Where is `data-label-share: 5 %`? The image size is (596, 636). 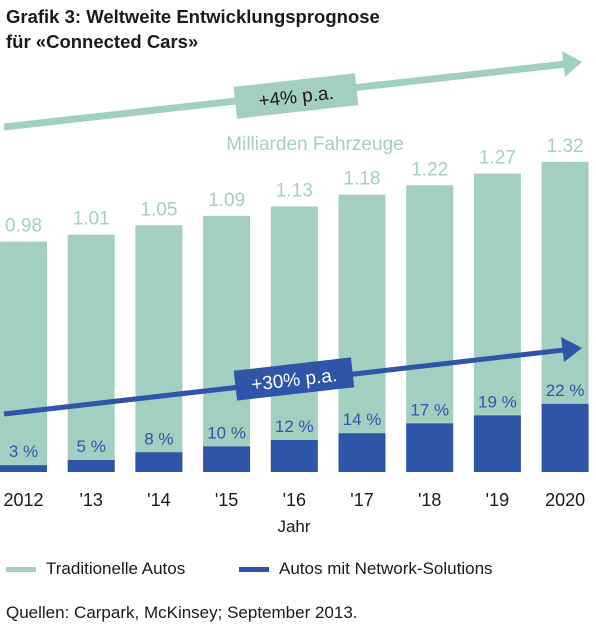 data-label-share: 5 % is located at coordinates (91, 446).